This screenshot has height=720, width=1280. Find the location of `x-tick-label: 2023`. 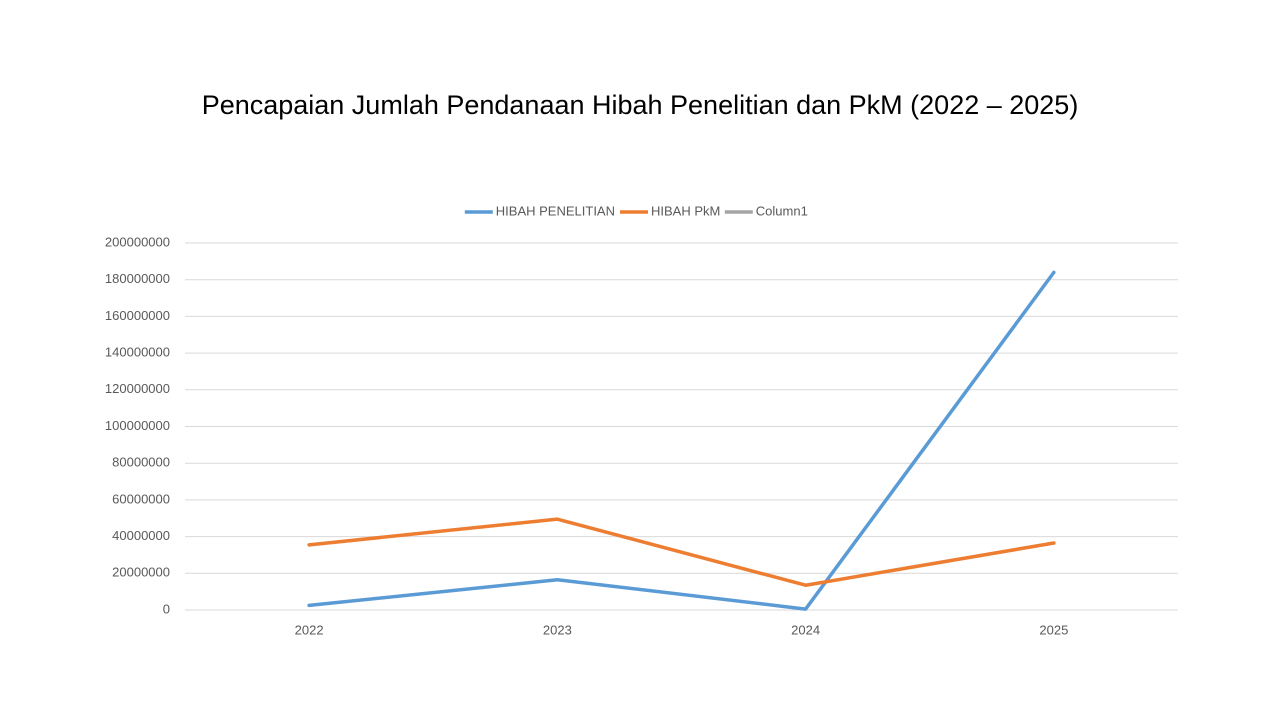

x-tick-label: 2023 is located at coordinates (557, 629).